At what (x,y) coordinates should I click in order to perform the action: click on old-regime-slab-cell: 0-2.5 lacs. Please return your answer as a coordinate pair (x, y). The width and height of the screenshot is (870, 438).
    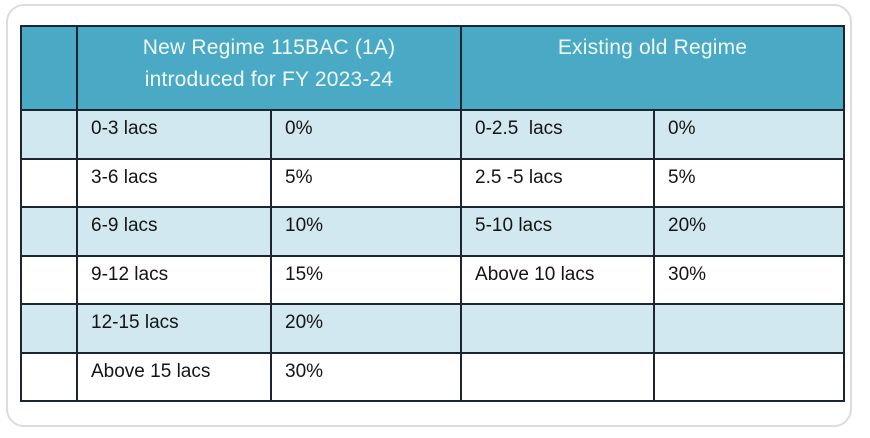
    Looking at the image, I should click on (558, 134).